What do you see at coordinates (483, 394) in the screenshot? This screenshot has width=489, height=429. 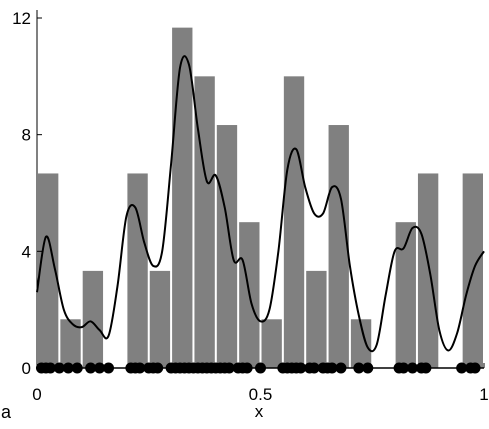 I see `x-tick-label: 1` at bounding box center [483, 394].